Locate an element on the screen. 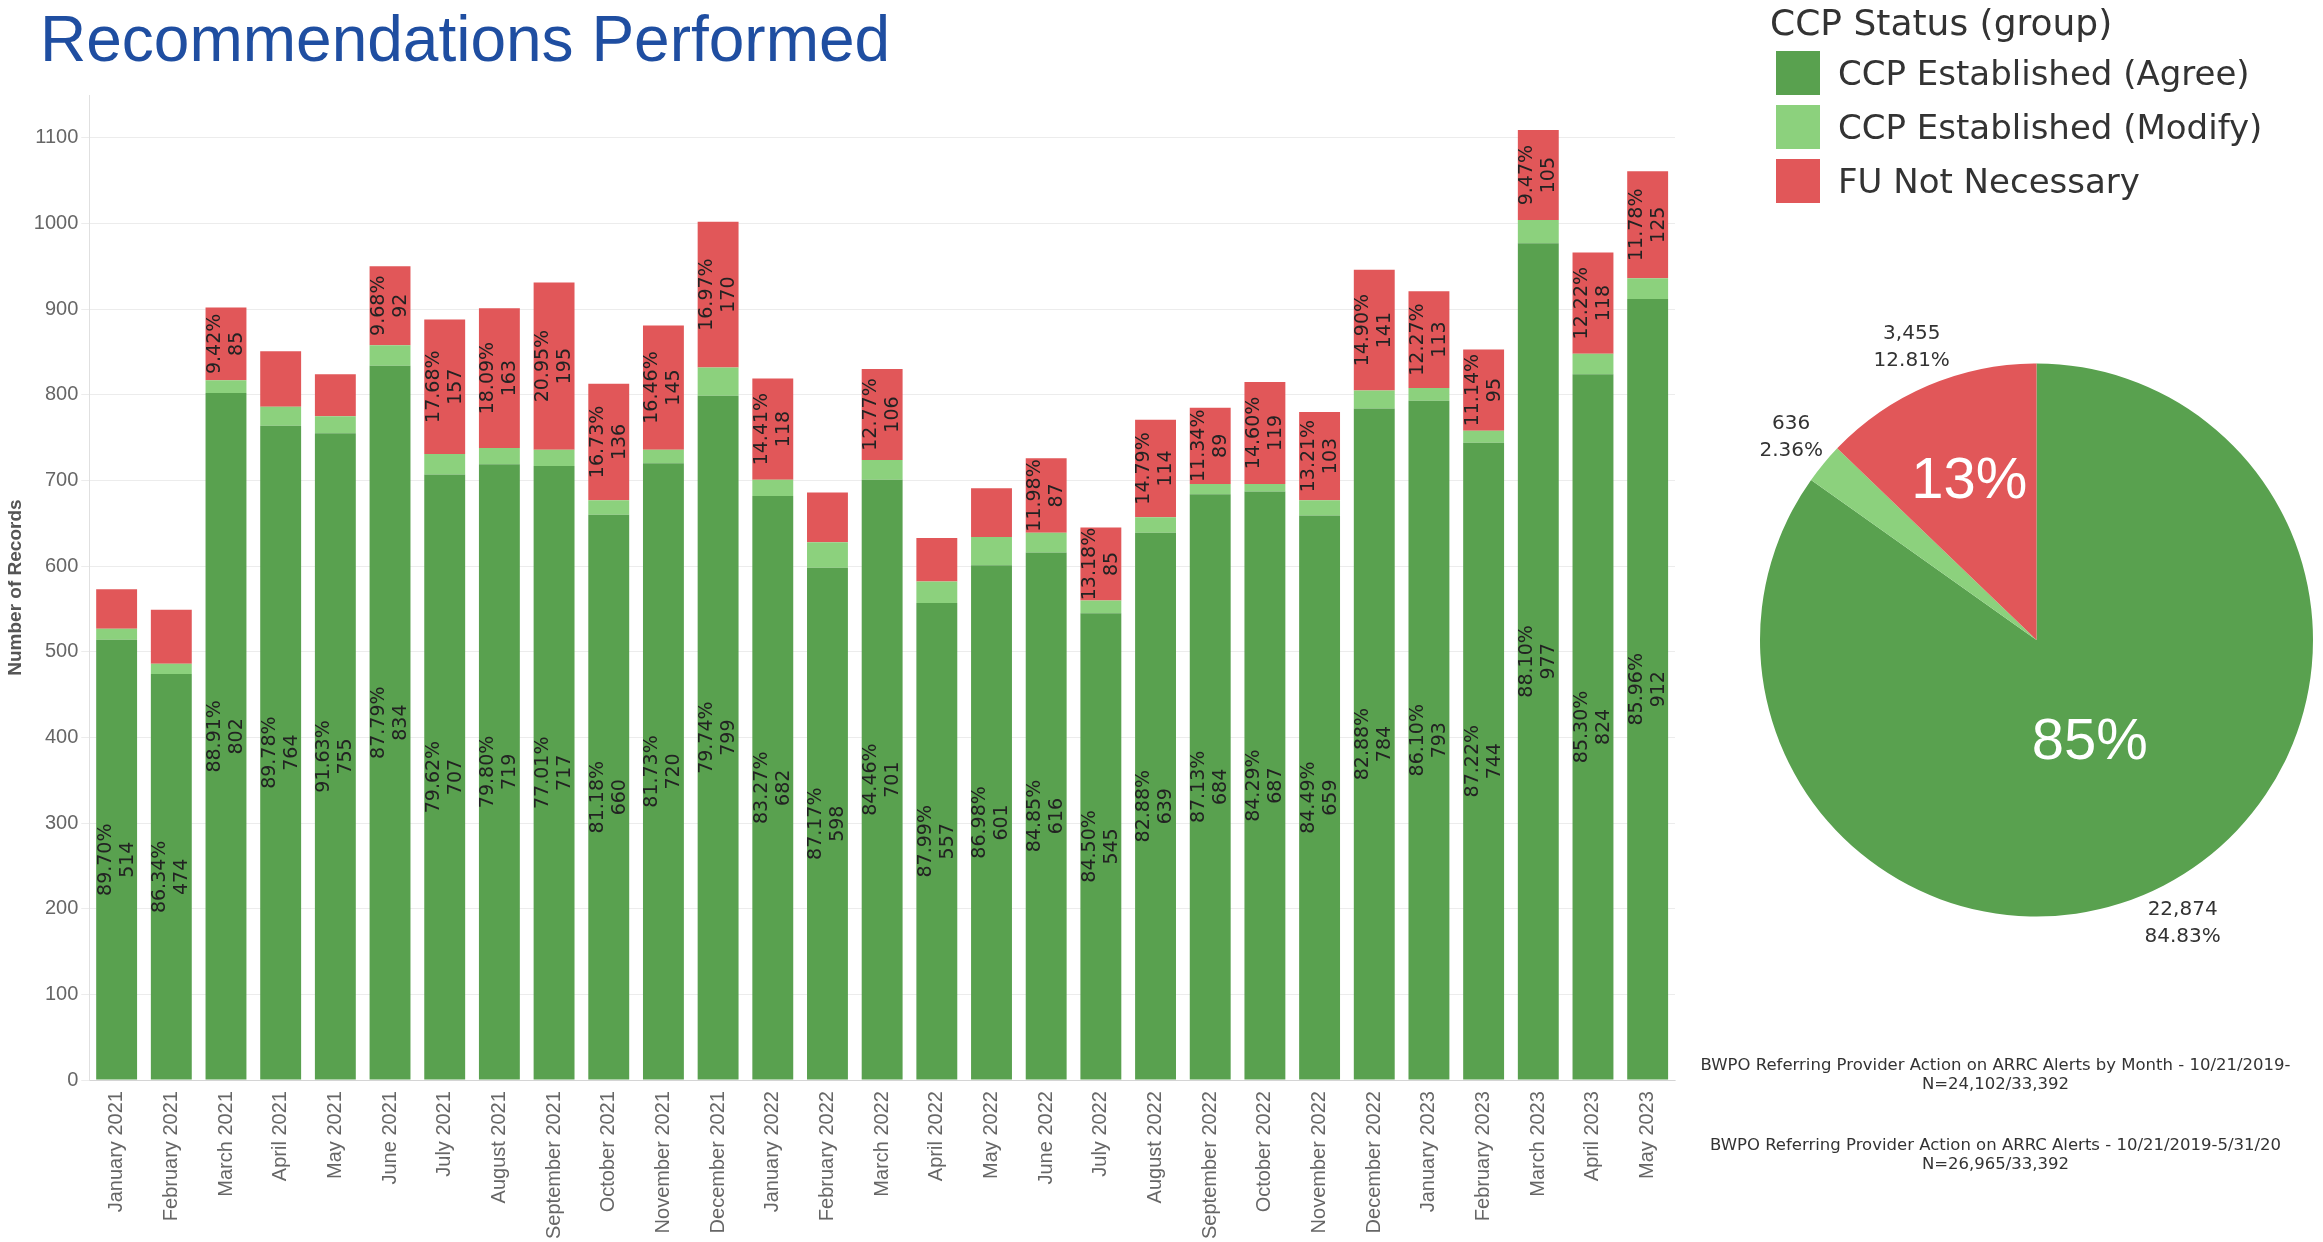 The width and height of the screenshot is (2323, 1242). data-label: 14.90% 141 is located at coordinates (1372, 330).